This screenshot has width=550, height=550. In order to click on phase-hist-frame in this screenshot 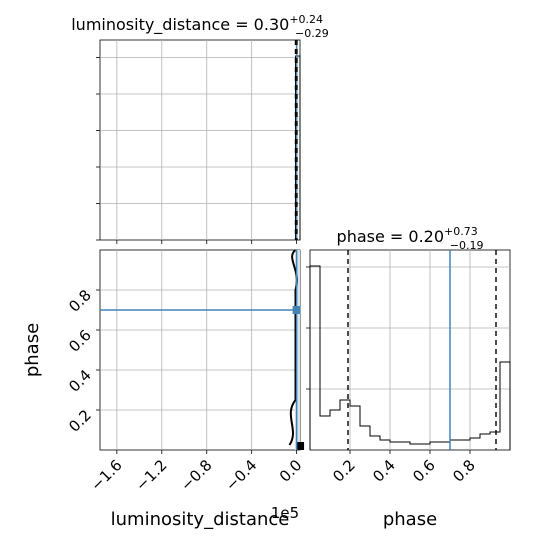, I will do `click(410, 350)`.